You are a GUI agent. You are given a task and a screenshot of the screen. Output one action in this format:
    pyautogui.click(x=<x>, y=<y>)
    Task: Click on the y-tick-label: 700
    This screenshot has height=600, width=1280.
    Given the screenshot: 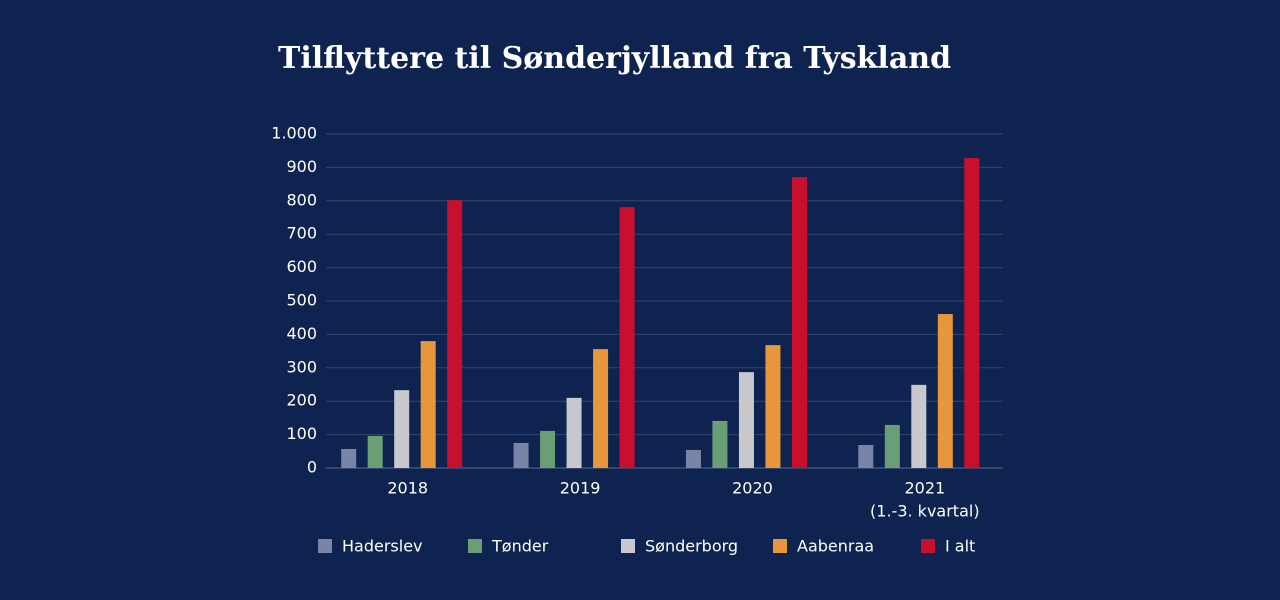 What is the action you would take?
    pyautogui.click(x=301, y=233)
    